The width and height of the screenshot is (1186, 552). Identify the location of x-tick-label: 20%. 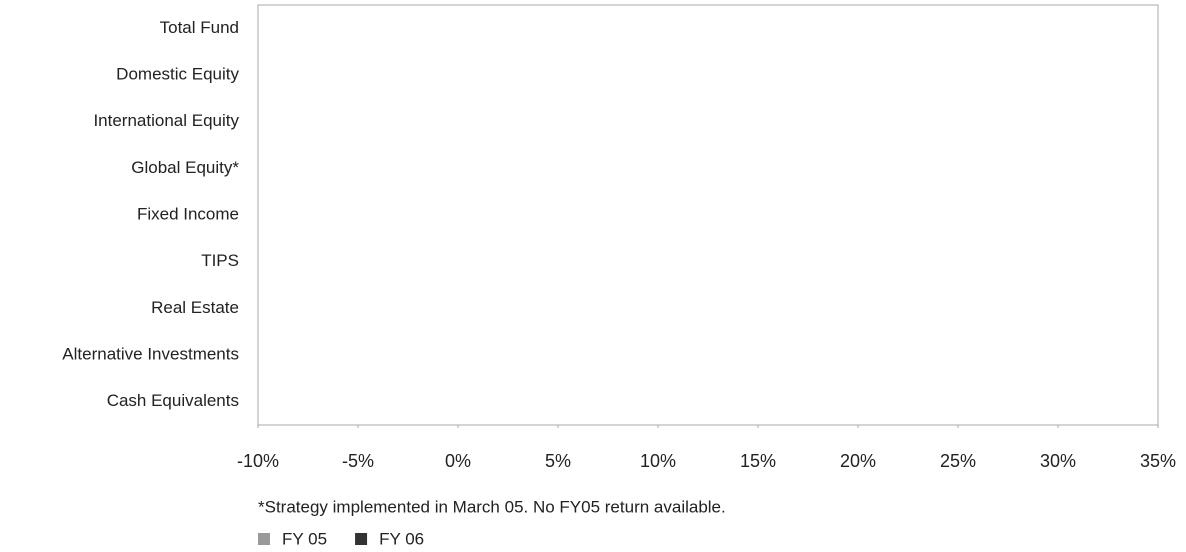
(858, 461).